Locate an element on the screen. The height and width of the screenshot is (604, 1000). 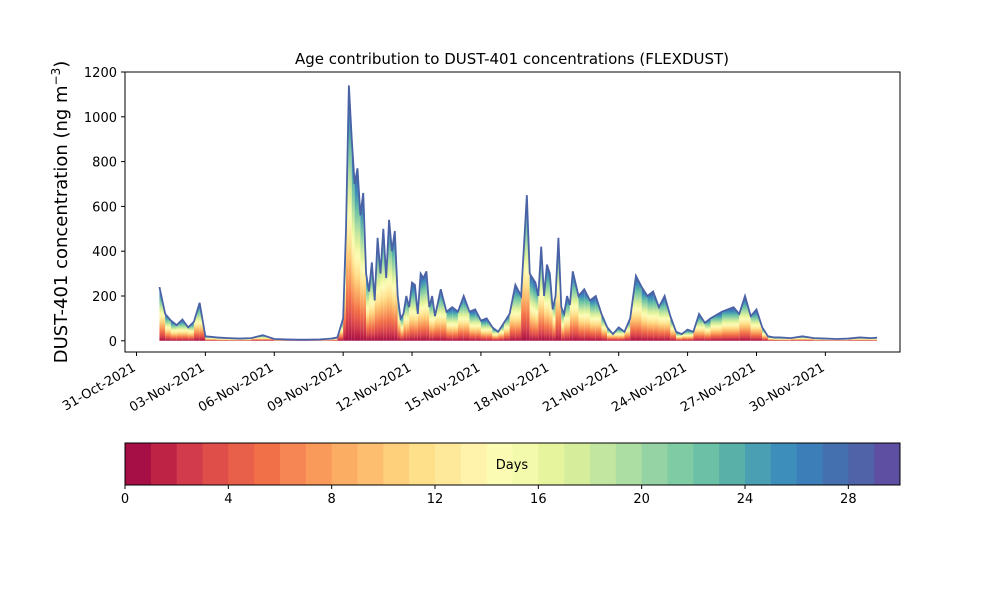
colorbar-tick-label: 24 is located at coordinates (745, 499).